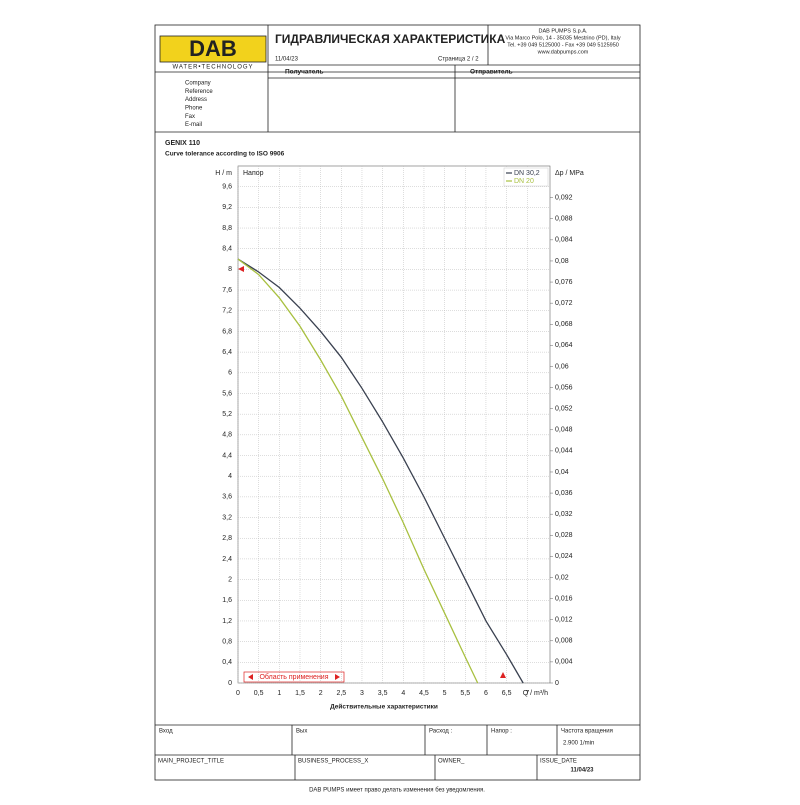  I want to click on y2-tick-label: 0,088, so click(564, 219).